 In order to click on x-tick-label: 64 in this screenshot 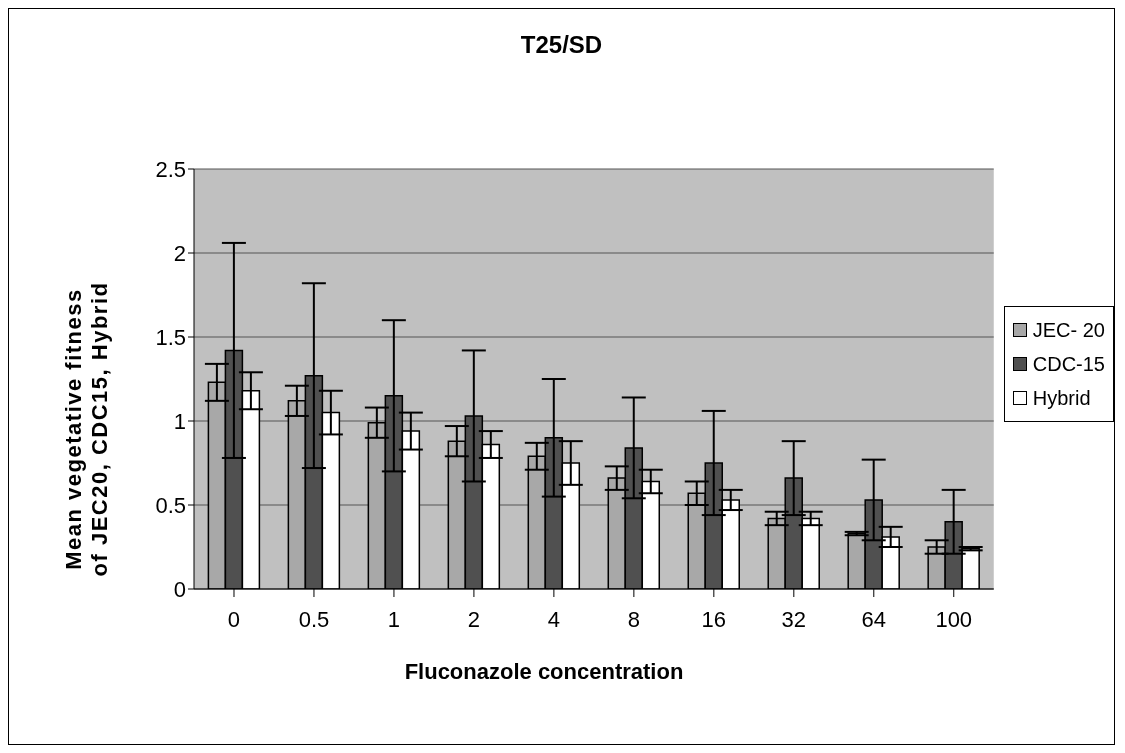, I will do `click(874, 619)`.